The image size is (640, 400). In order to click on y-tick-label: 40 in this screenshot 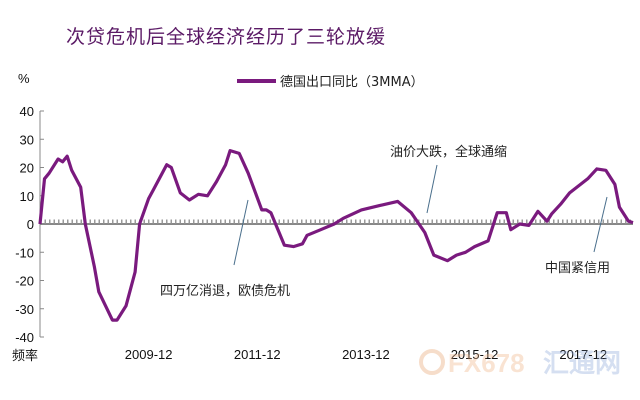, I will do `click(27, 111)`.